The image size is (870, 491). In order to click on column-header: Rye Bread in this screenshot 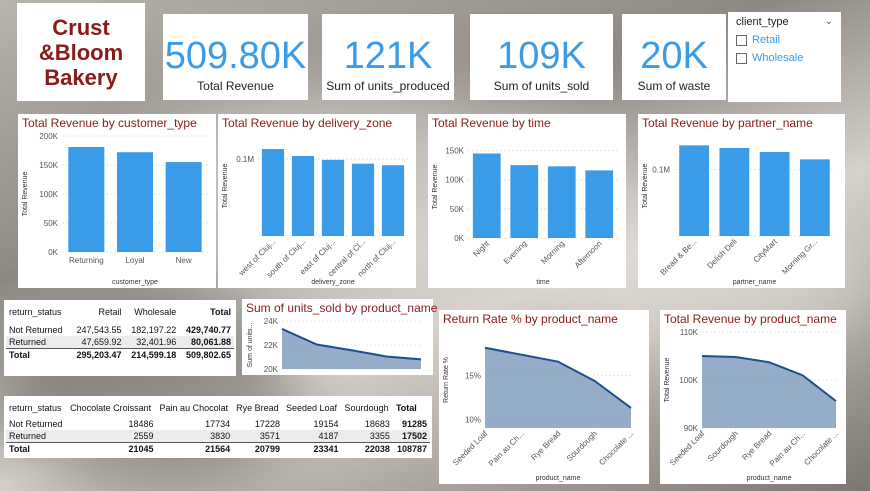, I will do `click(257, 408)`.